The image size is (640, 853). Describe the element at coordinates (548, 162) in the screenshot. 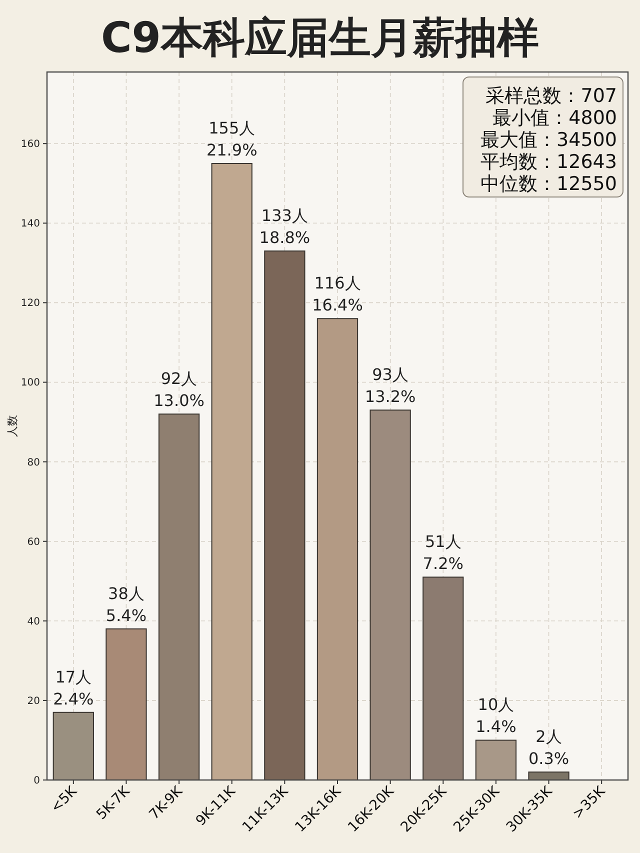

I see `annotation: 平均数：12643` at that location.